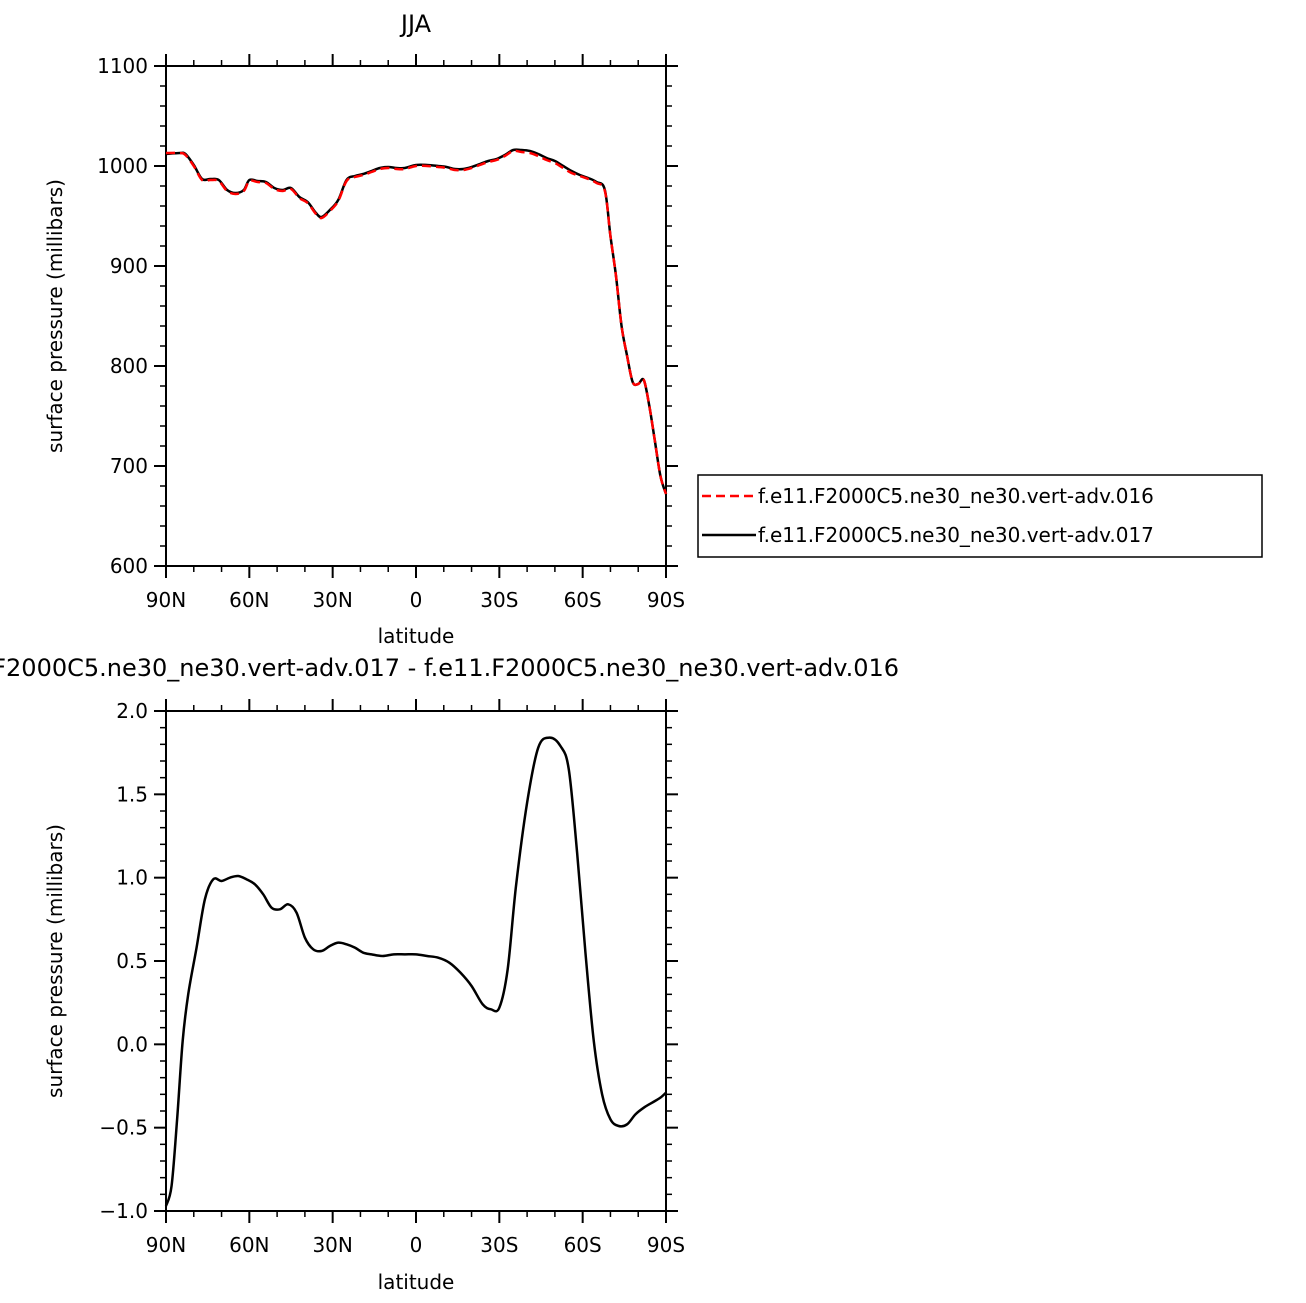 The height and width of the screenshot is (1303, 1306). I want to click on top-chart-x-tick-label: 90N, so click(166, 600).